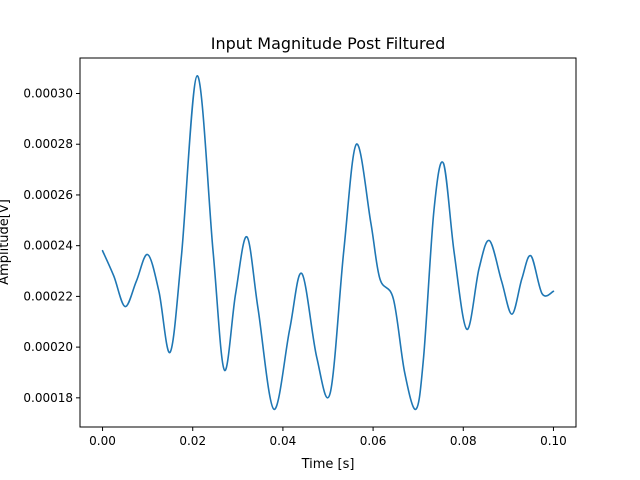 The width and height of the screenshot is (640, 480). Describe the element at coordinates (192, 441) in the screenshot. I see `x-tick-label: 0.02` at that location.